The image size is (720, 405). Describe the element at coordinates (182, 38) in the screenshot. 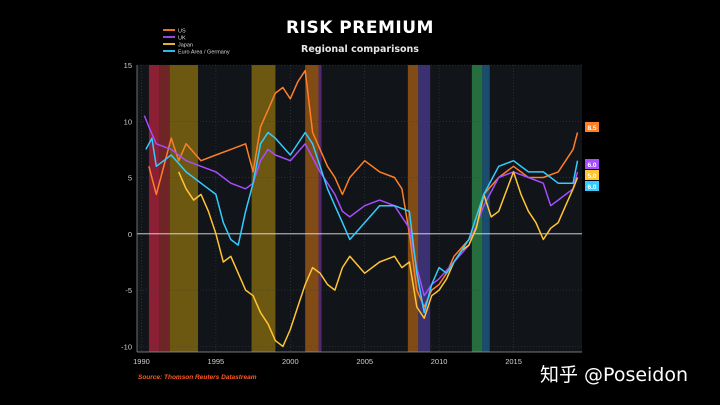

I see `legend-label: UK` at that location.